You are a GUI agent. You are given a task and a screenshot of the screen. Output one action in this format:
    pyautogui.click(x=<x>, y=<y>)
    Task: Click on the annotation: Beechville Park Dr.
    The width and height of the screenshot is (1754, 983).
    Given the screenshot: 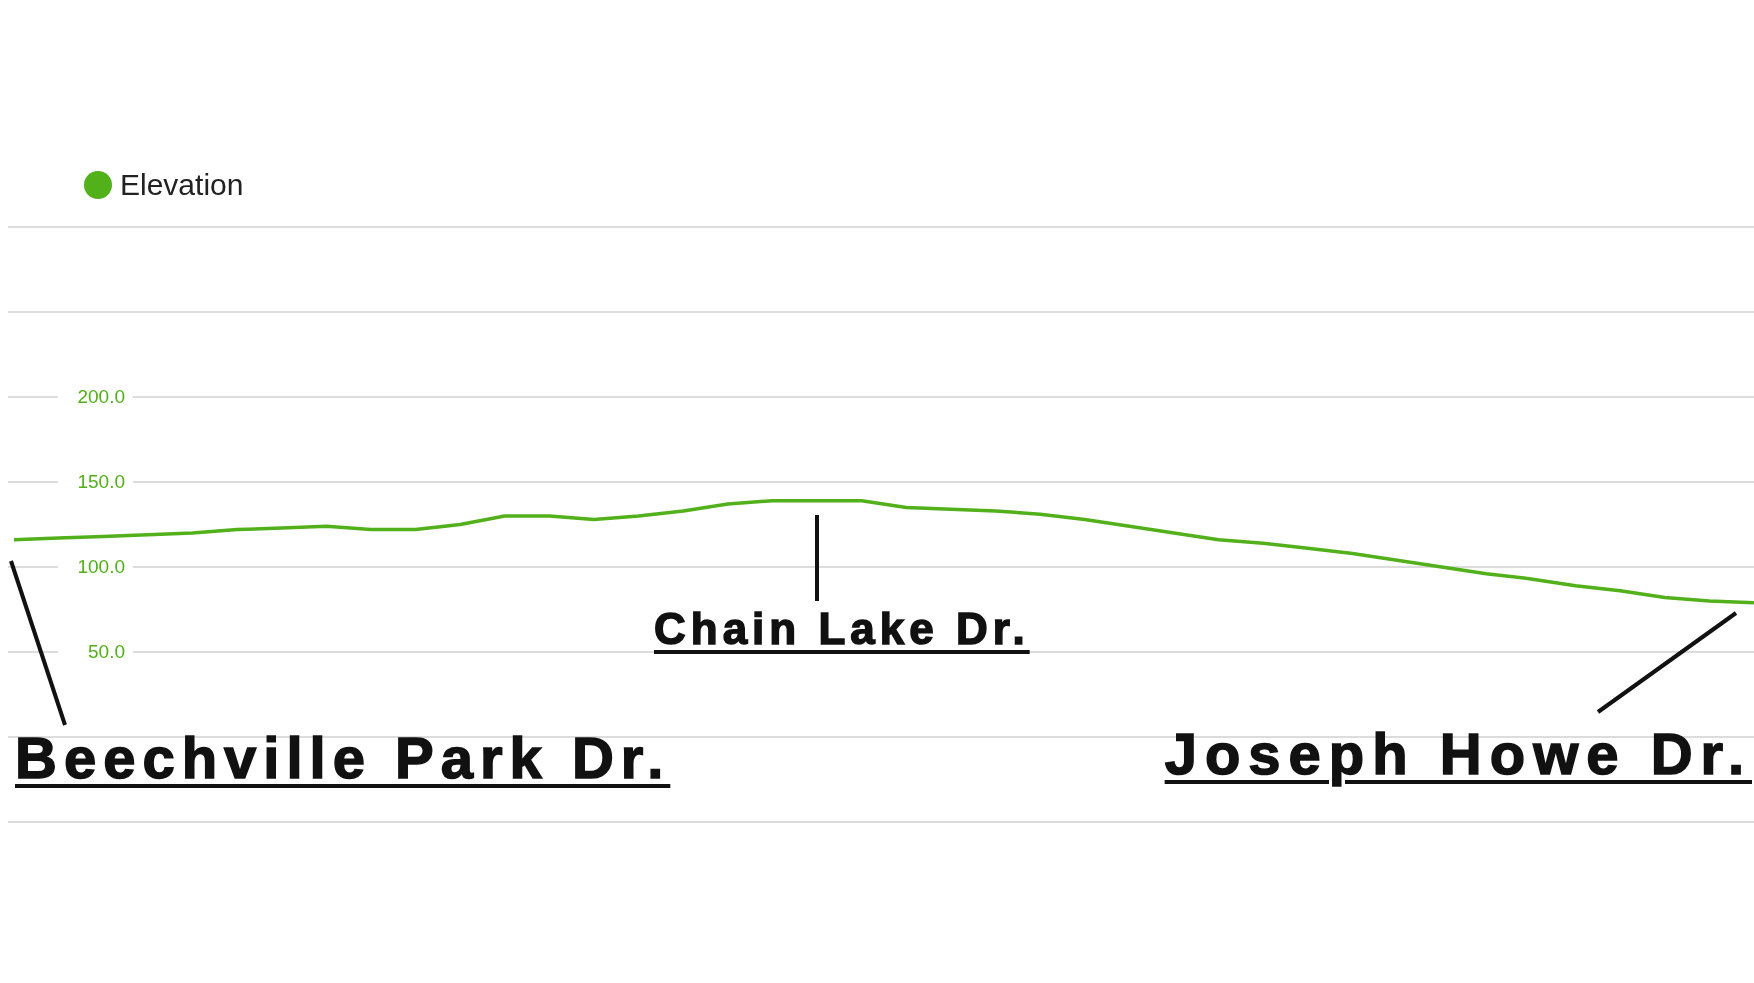 What is the action you would take?
    pyautogui.click(x=343, y=757)
    